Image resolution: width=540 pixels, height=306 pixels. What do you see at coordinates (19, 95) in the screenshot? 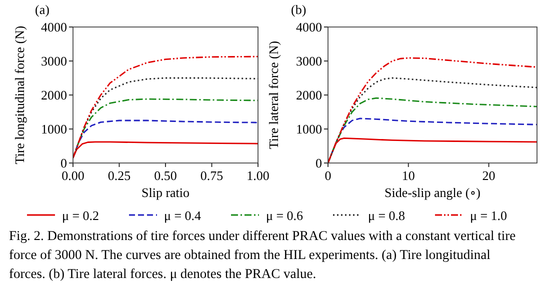
I see `y-axis-title: Tire longitudinal force (N)` at bounding box center [19, 95].